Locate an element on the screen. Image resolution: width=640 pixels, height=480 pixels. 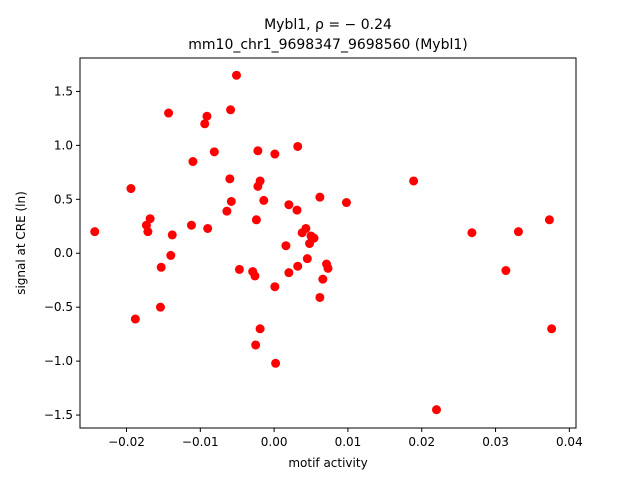
y-tick-label: 0.5 is located at coordinates (63, 199).